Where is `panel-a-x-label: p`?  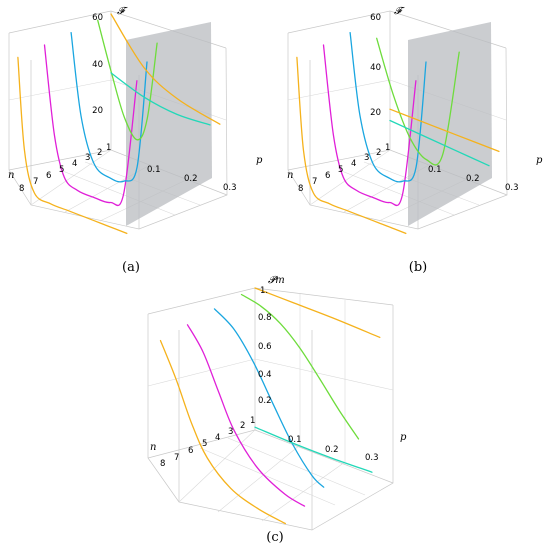
panel-a-x-label: p is located at coordinates (259, 160).